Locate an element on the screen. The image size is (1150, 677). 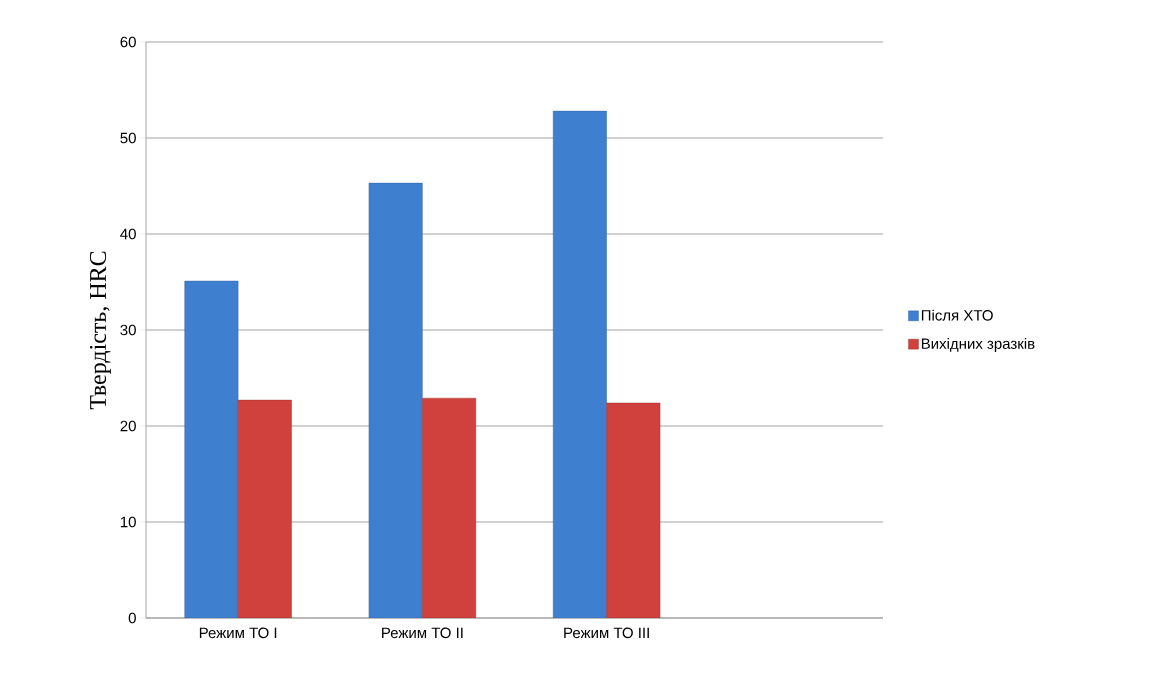
y-tick-label: 10 is located at coordinates (128, 522).